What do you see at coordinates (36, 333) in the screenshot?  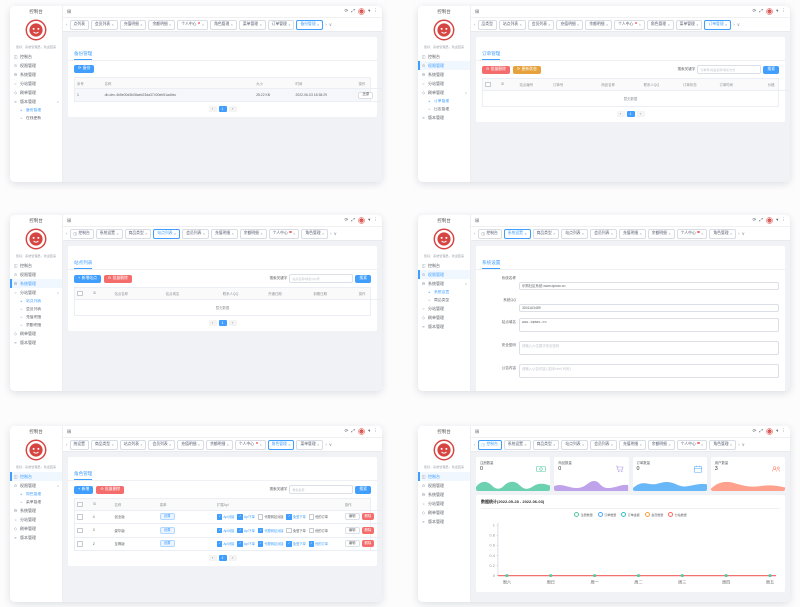 I see `sidebar-item-刷单管理: ◇ 刷单管理` at bounding box center [36, 333].